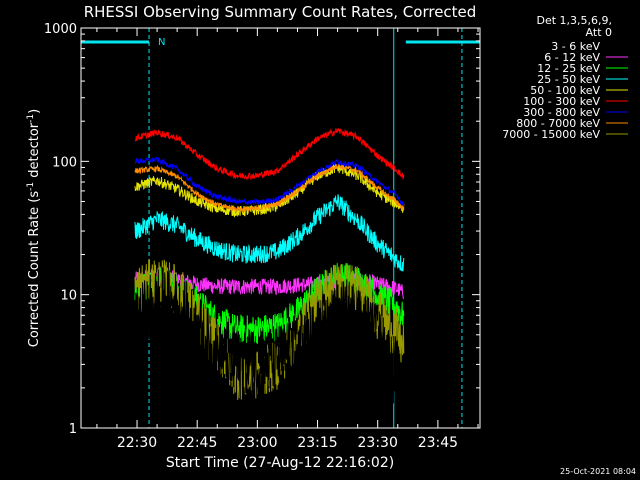  I want to click on y-axis-label: Corrected Count Rate (s-1 detector-1), so click(34, 228).